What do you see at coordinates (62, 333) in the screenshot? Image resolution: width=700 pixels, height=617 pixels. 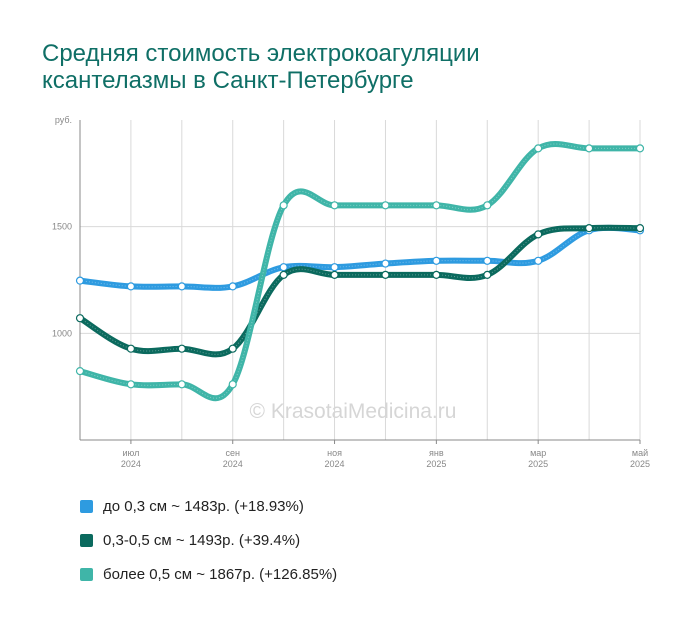 I see `y-tick-label: 1000` at bounding box center [62, 333].